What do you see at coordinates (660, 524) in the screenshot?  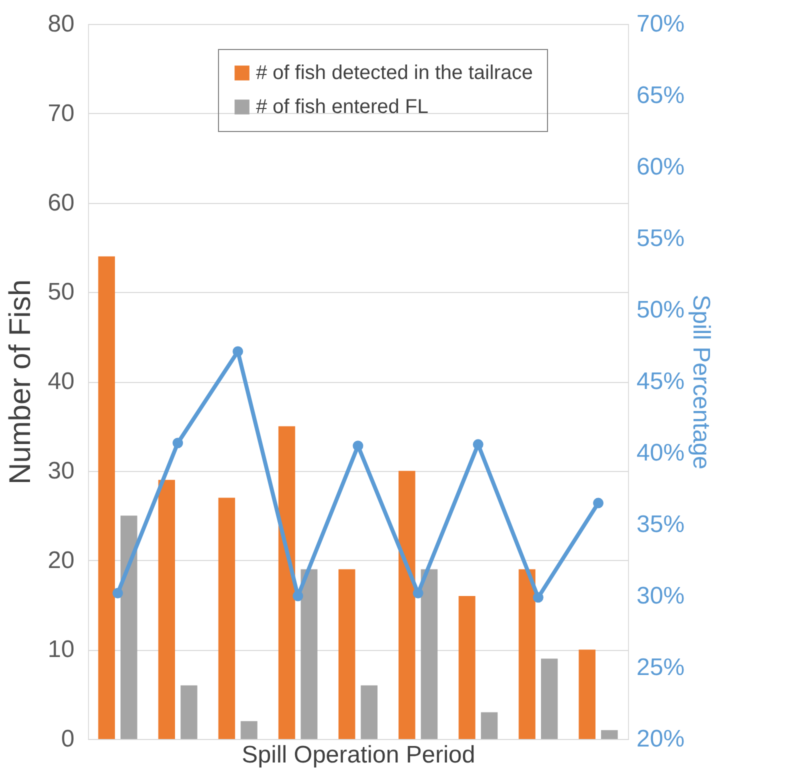 I see `y2-tick-label: 35%` at bounding box center [660, 524].